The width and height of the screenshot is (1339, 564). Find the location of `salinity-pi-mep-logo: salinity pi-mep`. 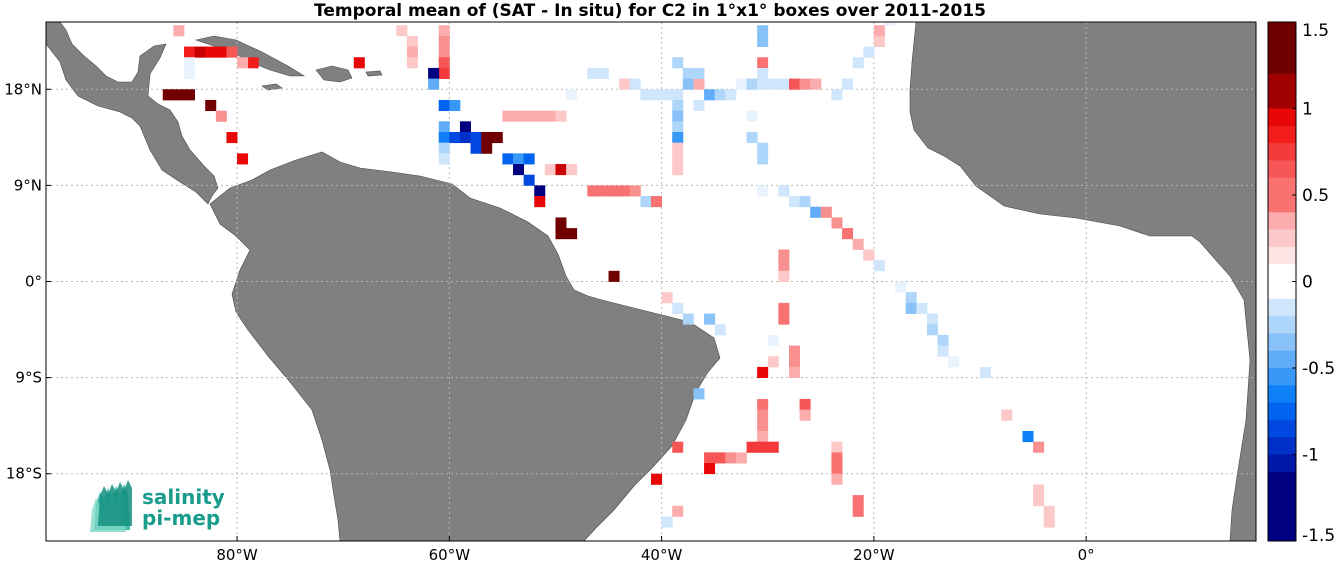

salinity-pi-mep-logo: salinity pi-mep is located at coordinates (157, 506).